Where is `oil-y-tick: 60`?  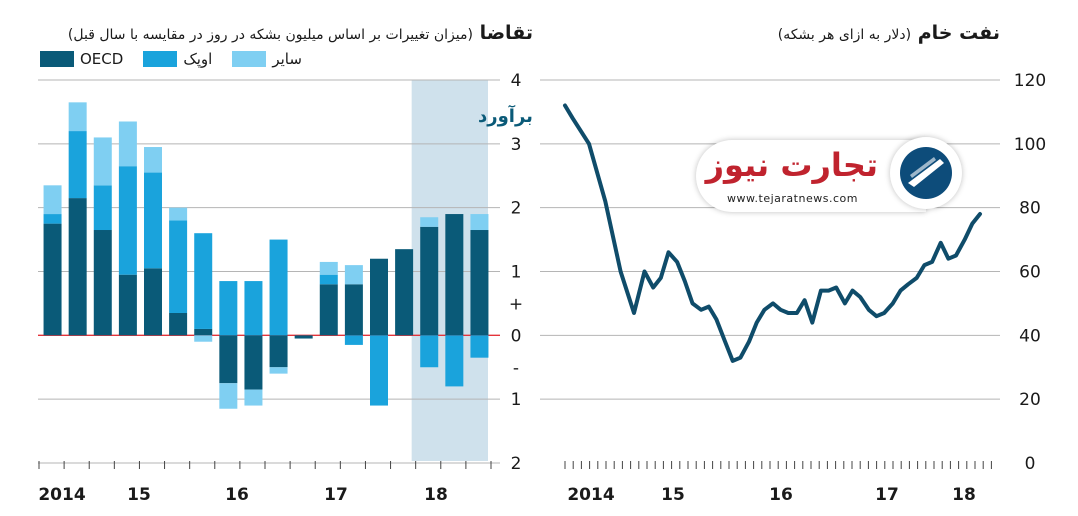
oil-y-tick: 60 is located at coordinates (1030, 273).